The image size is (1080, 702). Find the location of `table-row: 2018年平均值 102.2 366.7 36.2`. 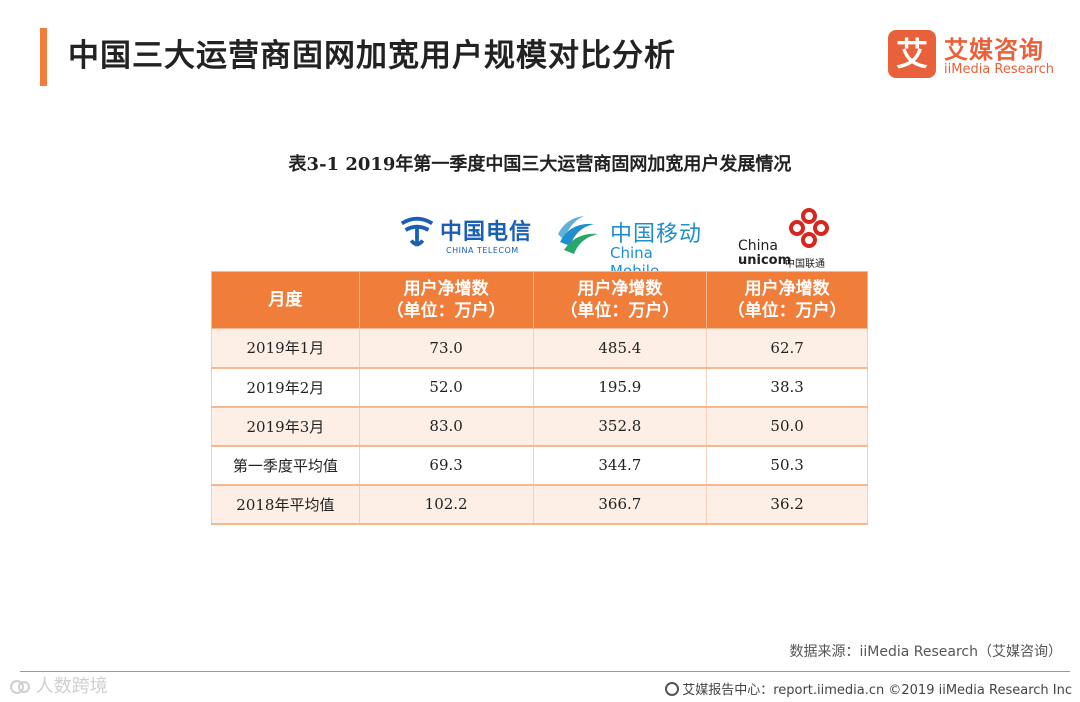

table-row: 2018年平均值 102.2 366.7 36.2 is located at coordinates (539, 504).